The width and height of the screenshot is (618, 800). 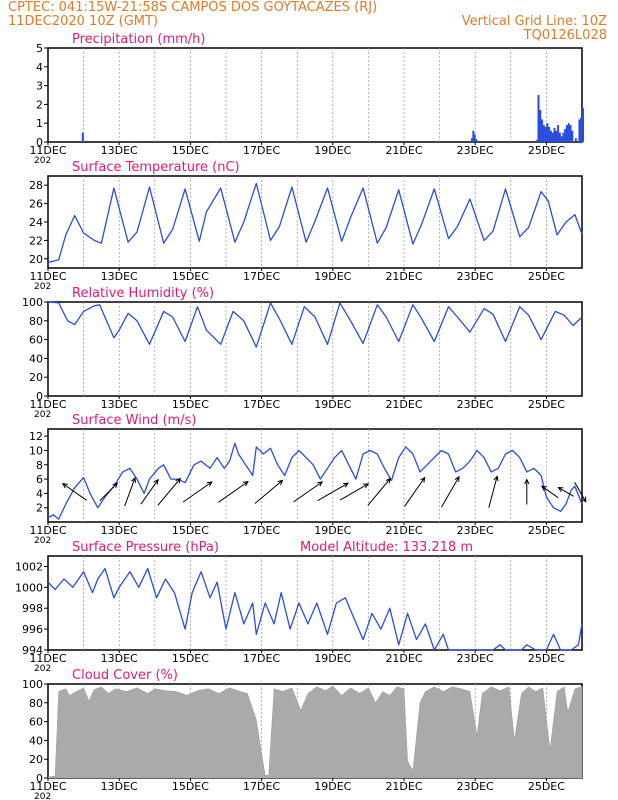 What do you see at coordinates (39, 479) in the screenshot?
I see `wind-y-tick-label: 6` at bounding box center [39, 479].